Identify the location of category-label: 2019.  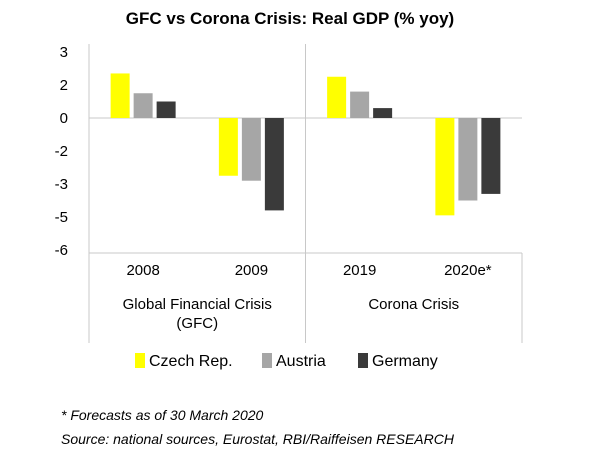
(359, 270).